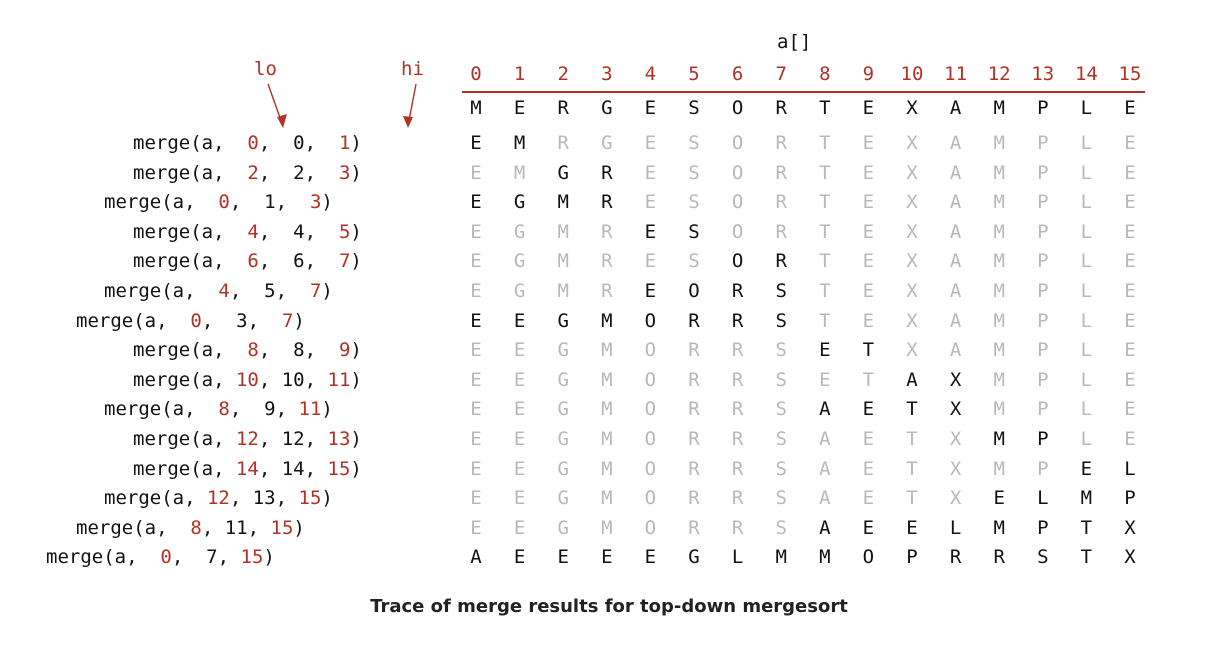 The image size is (1218, 648). What do you see at coordinates (694, 74) in the screenshot?
I see `index-label: 5` at bounding box center [694, 74].